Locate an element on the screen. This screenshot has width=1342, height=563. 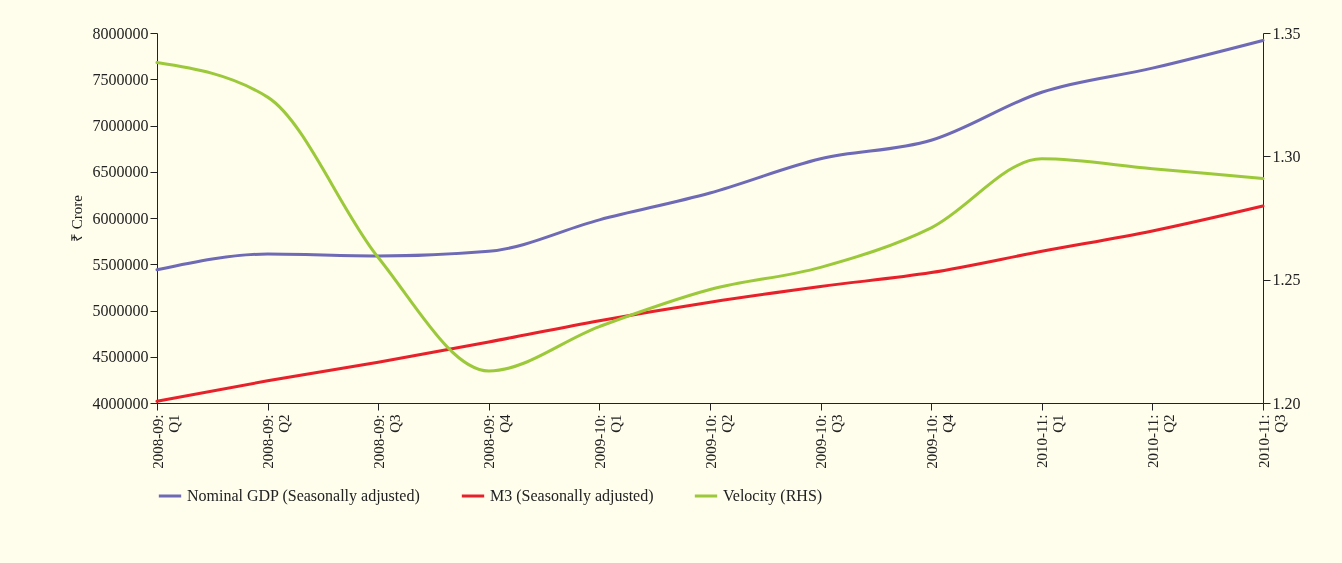
y-tick-label: 7500000 is located at coordinates (120, 79).